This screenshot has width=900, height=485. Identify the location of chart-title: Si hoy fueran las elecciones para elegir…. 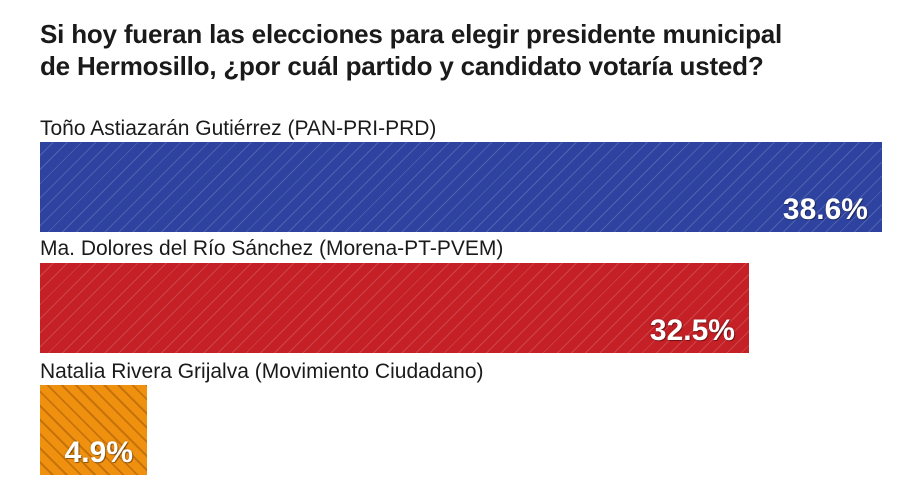
(450, 50).